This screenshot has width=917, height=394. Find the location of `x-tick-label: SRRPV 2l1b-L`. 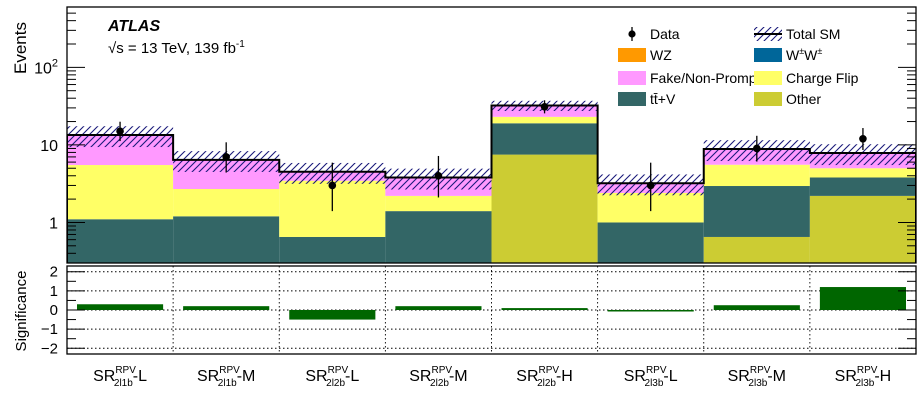

x-tick-label: SRRPV 2l1b-L is located at coordinates (120, 377).